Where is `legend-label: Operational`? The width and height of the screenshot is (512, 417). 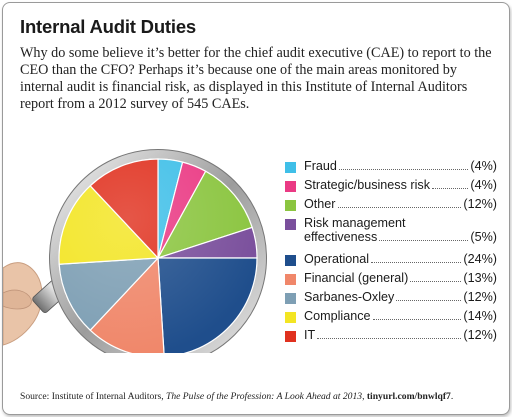 legend-label: Operational is located at coordinates (337, 259).